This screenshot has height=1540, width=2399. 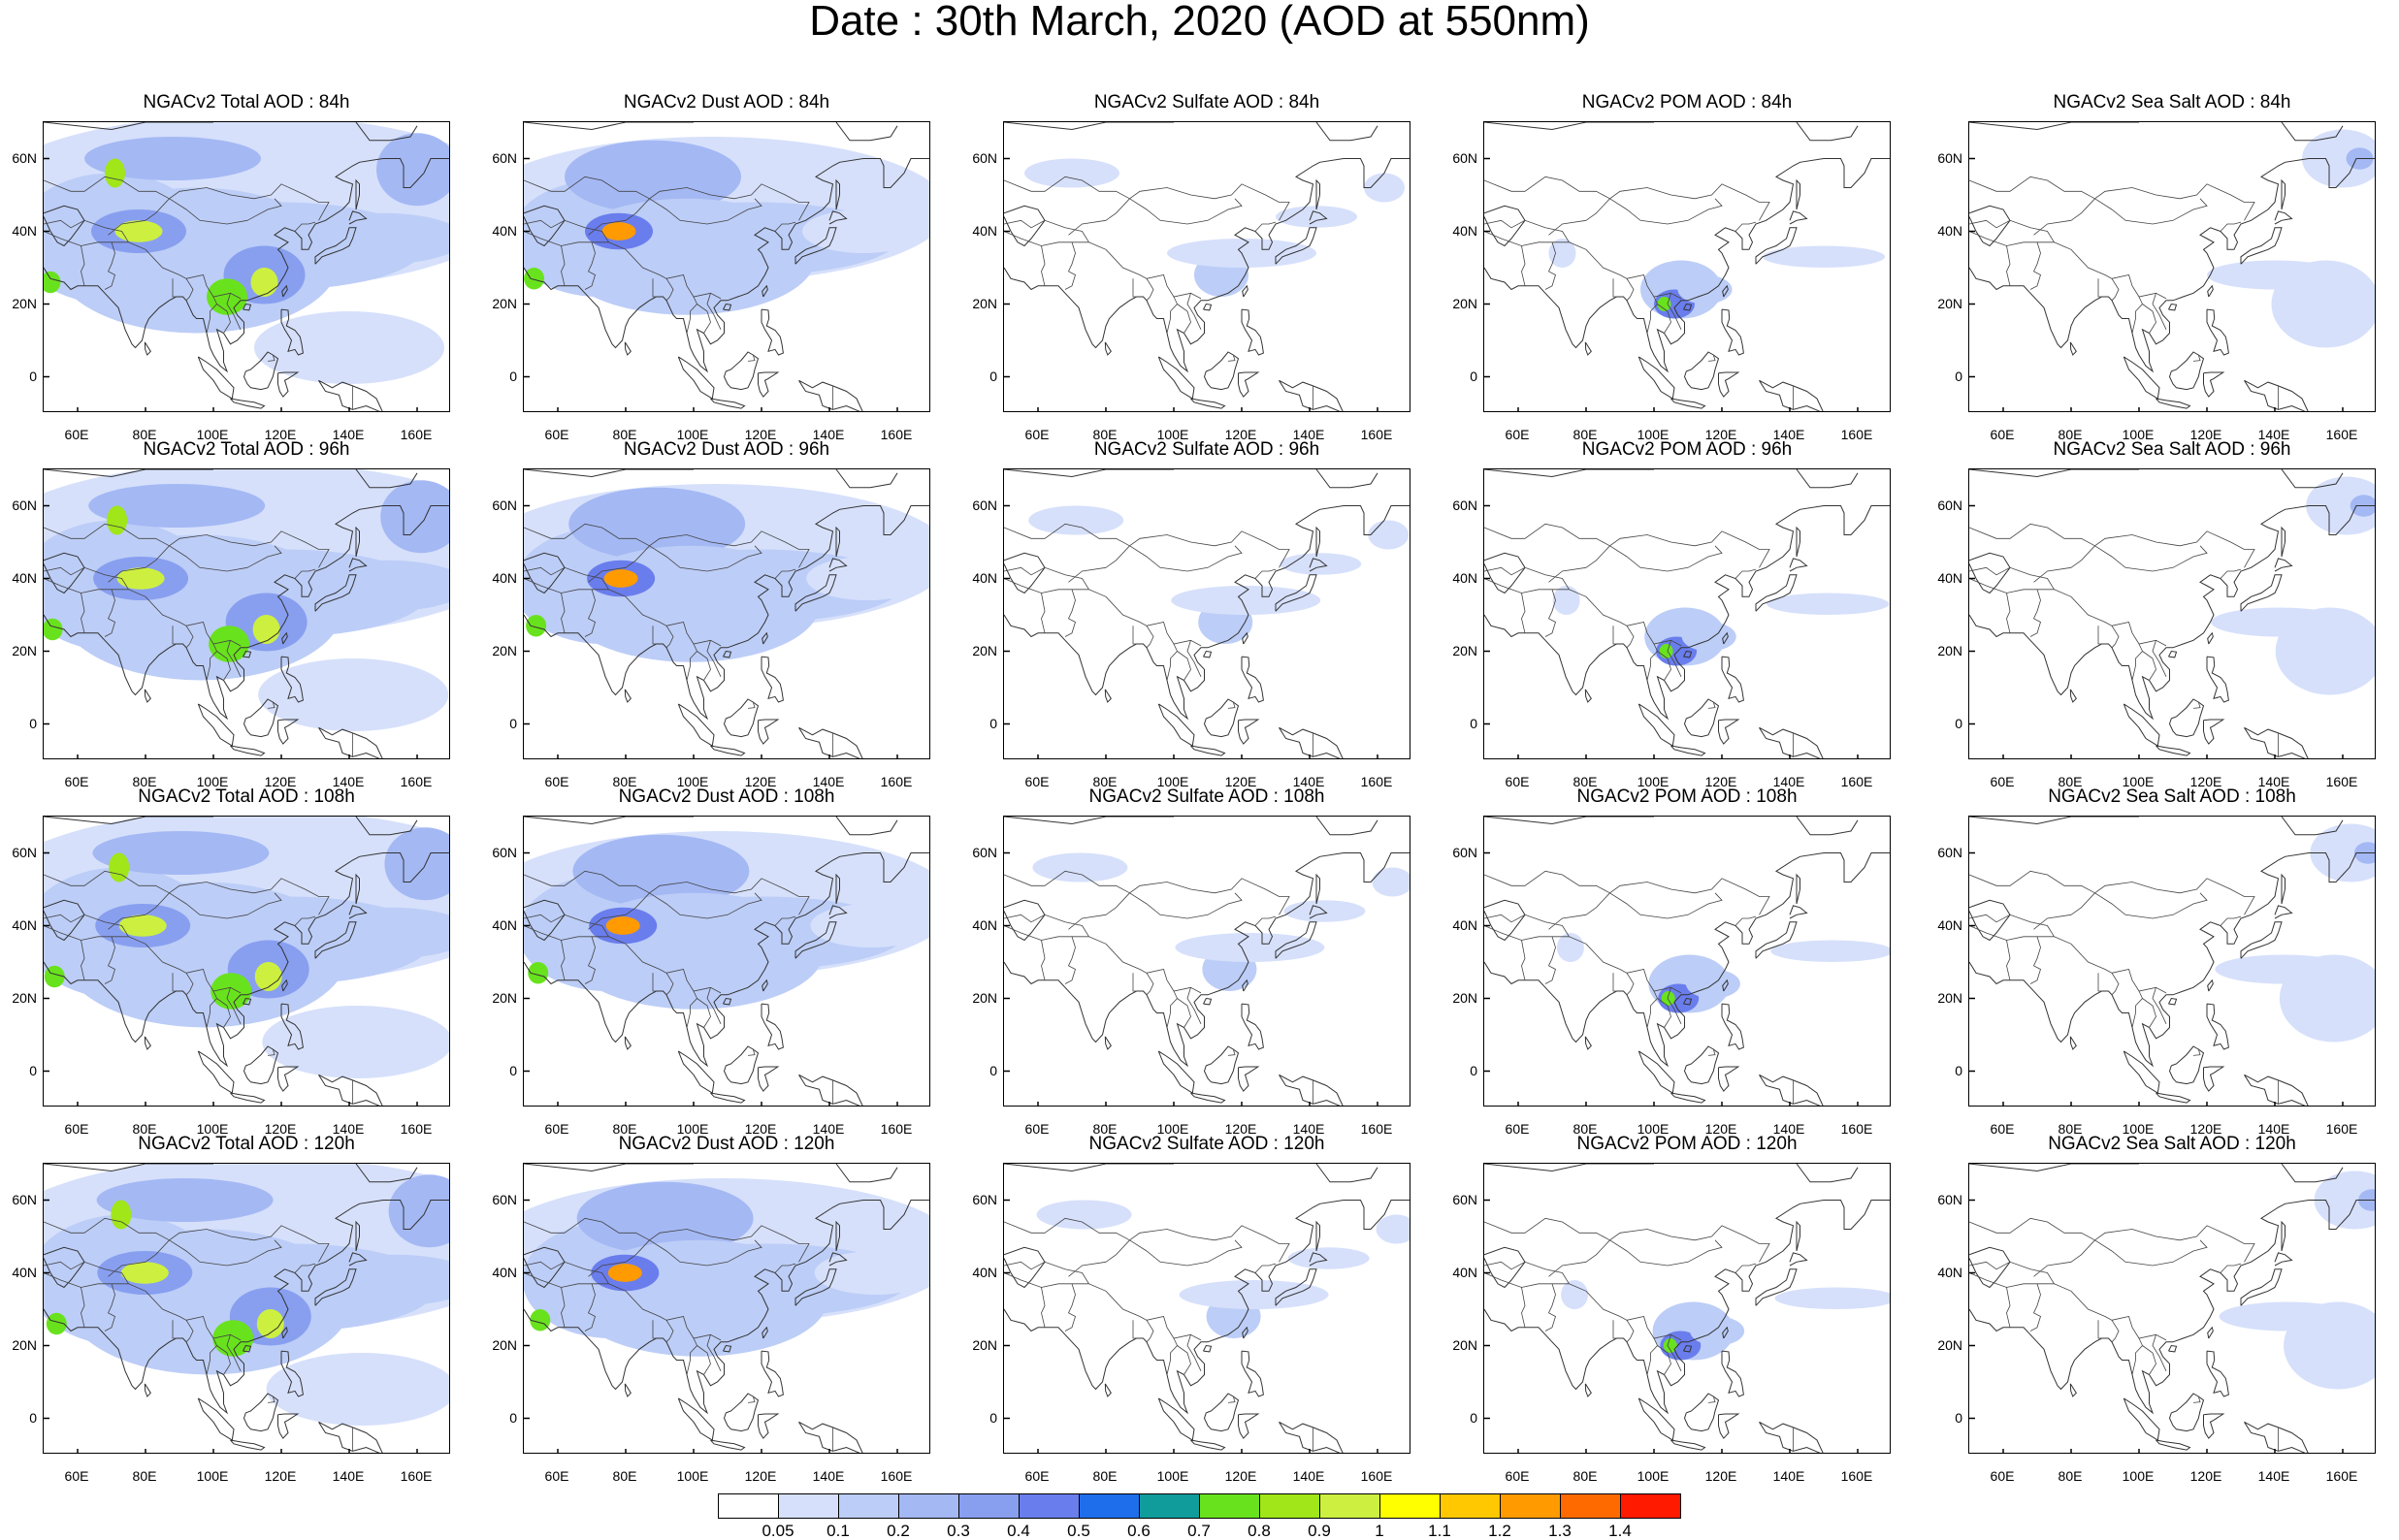 What do you see at coordinates (1465, 230) in the screenshot?
I see `lat-tick-label: 40N` at bounding box center [1465, 230].